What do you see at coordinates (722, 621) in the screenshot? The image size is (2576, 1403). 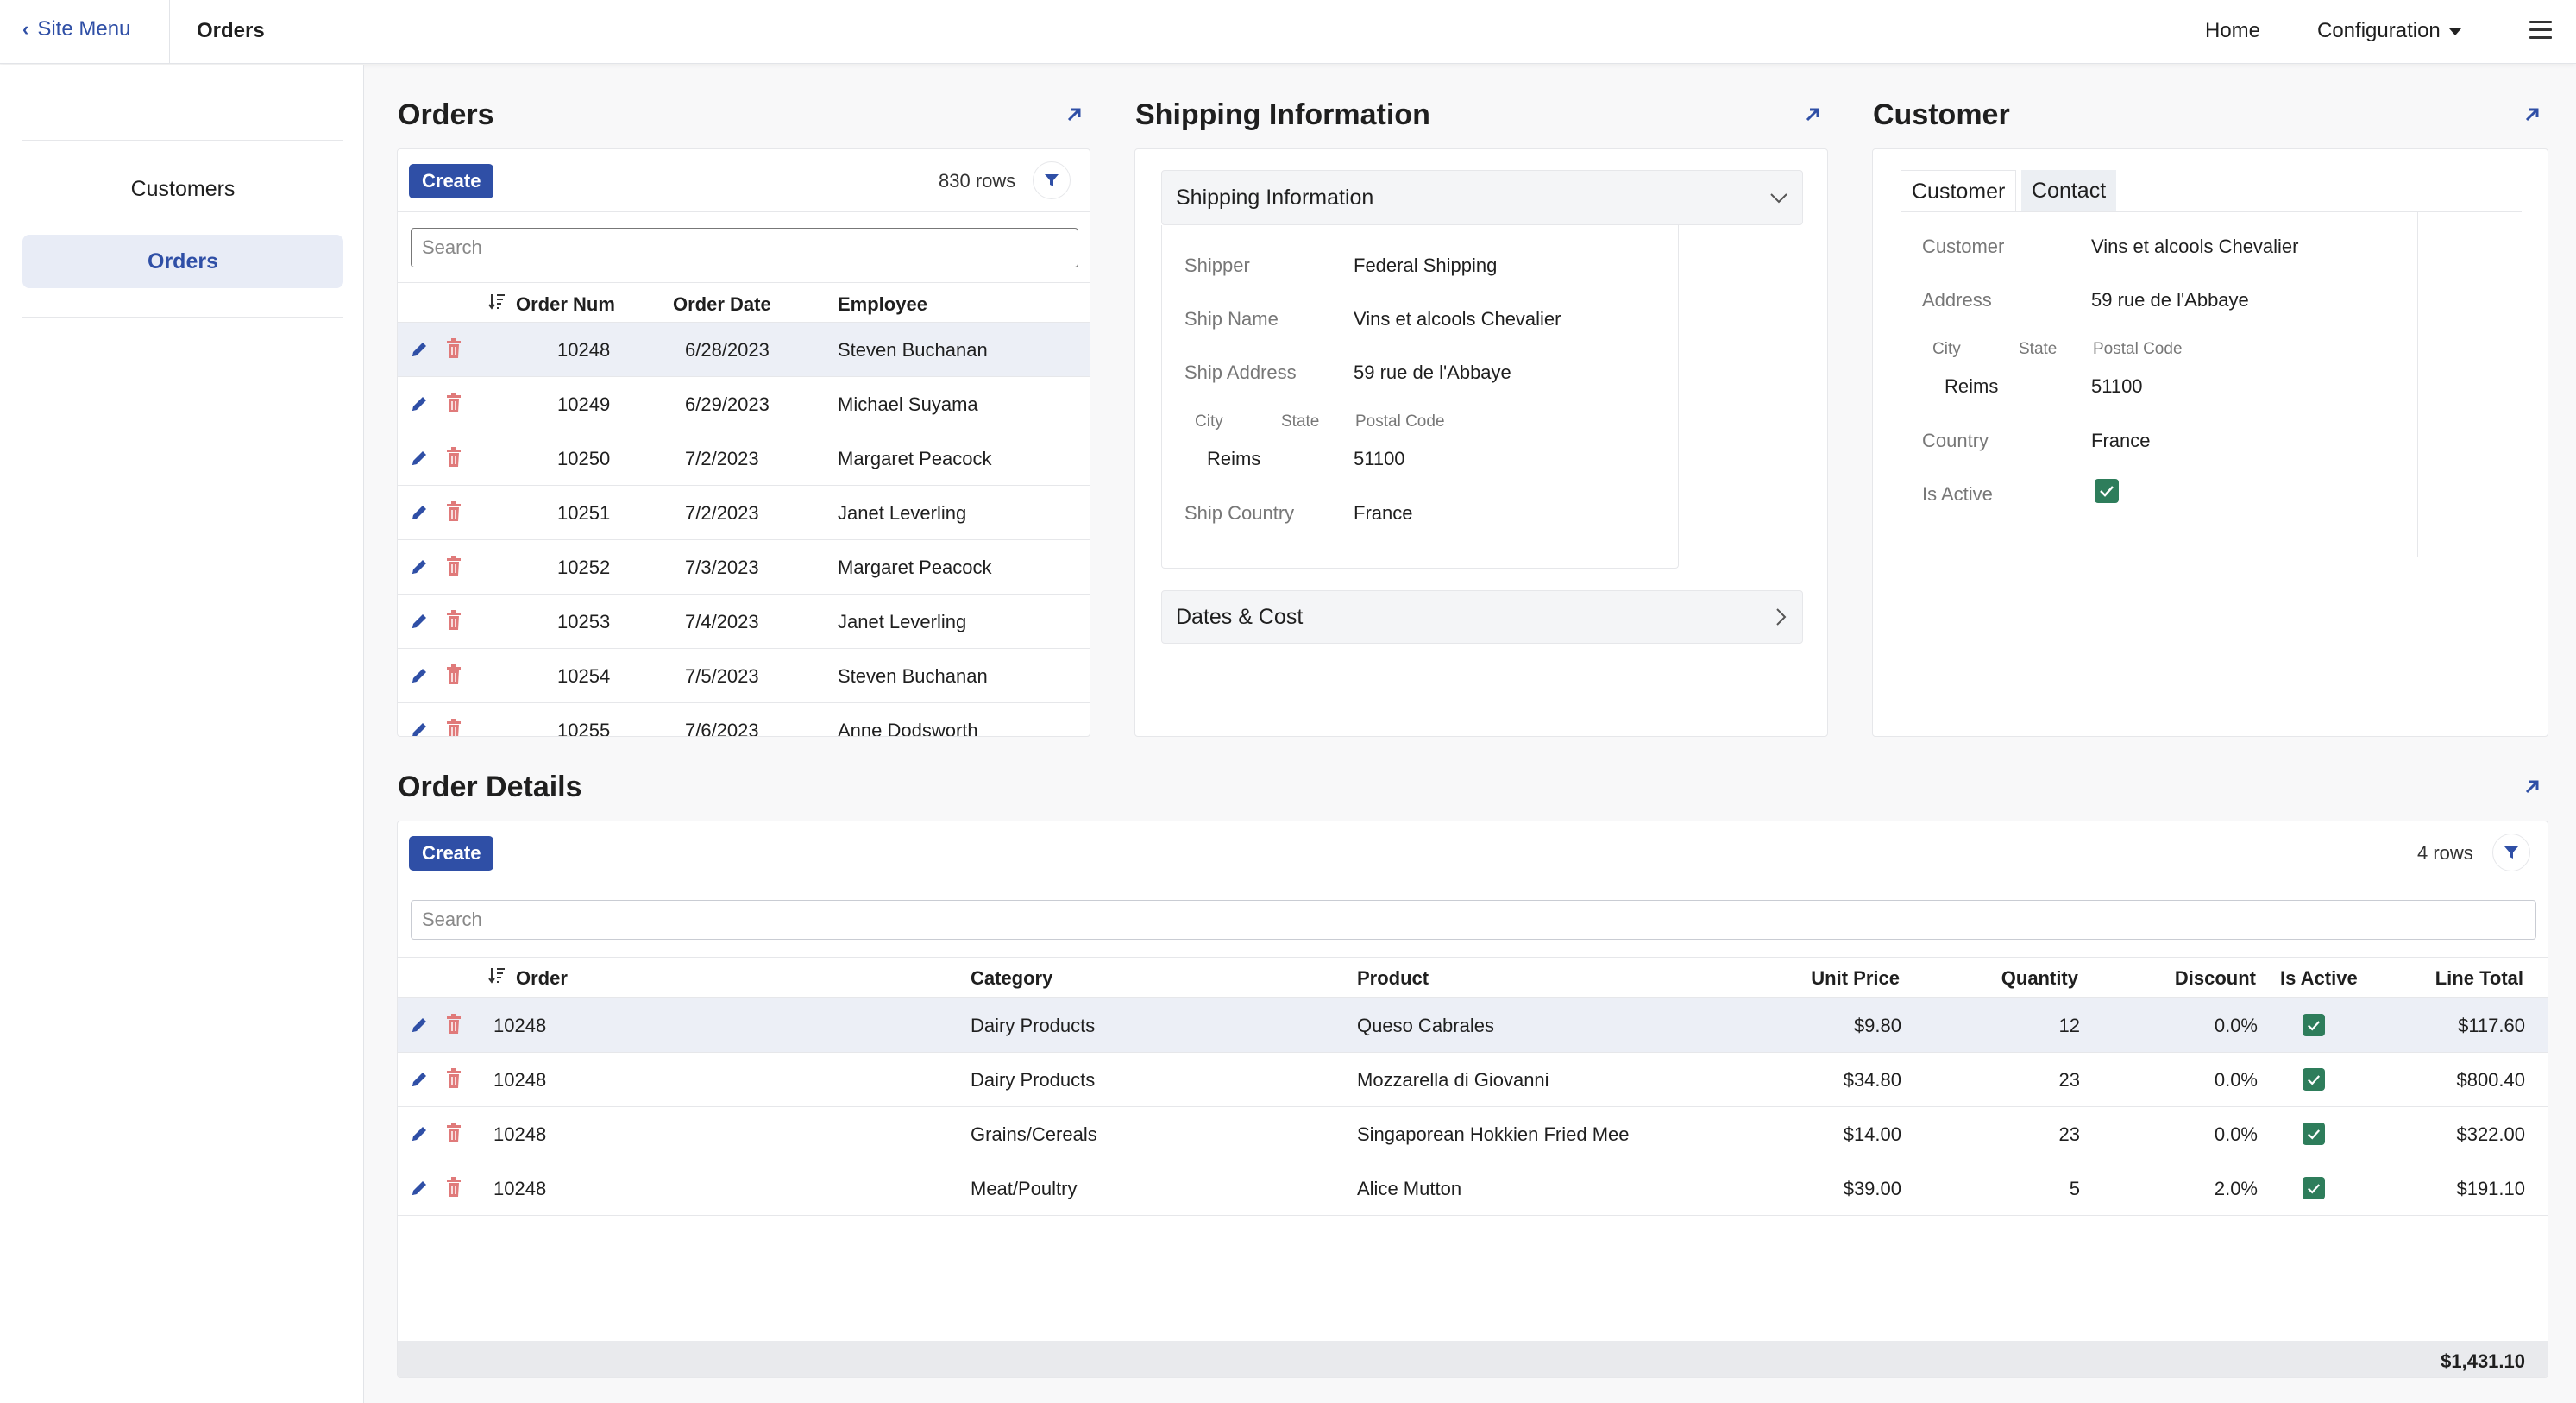 I see `order-date-cell: 7/4/2023` at bounding box center [722, 621].